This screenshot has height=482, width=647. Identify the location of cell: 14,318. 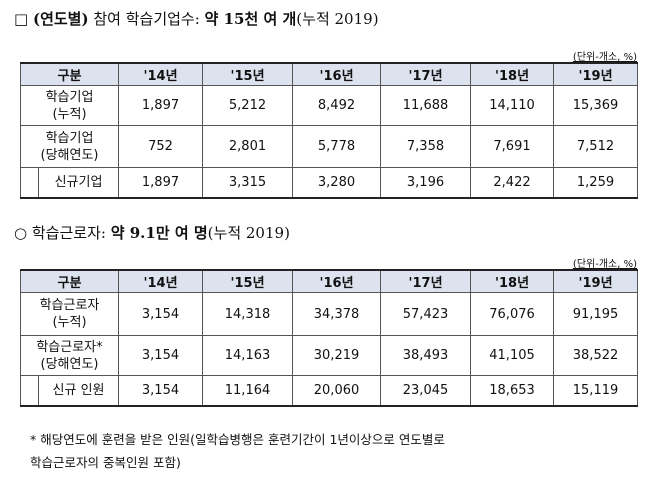
(248, 314).